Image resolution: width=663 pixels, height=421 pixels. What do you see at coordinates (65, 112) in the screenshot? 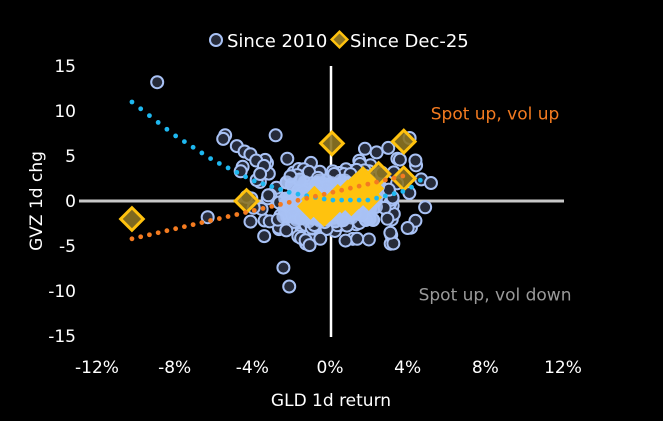
I see `y-tick-label: 10` at bounding box center [65, 112].